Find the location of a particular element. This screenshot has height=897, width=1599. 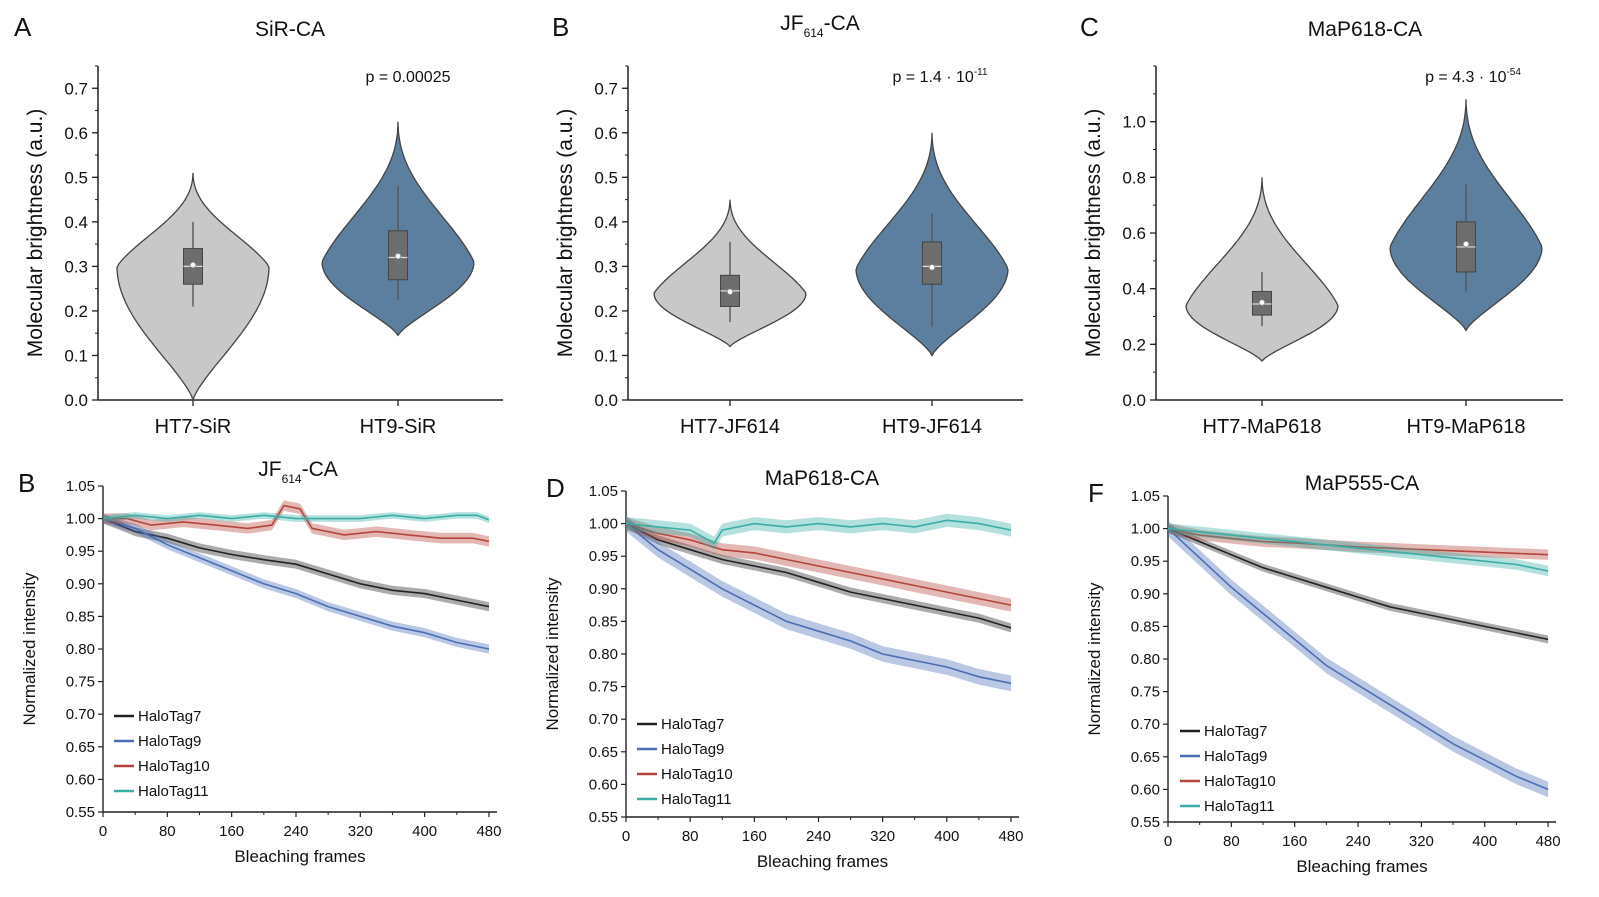

p-value-label: p = 4.3 · 10-54 is located at coordinates (1473, 76).